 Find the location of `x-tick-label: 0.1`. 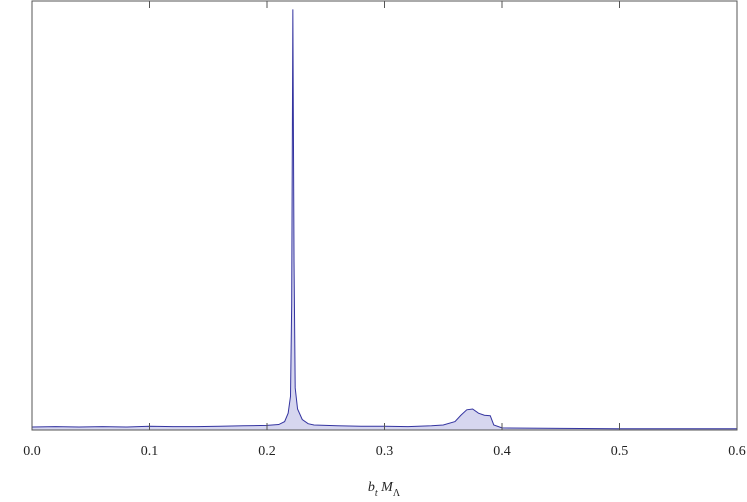

x-tick-label: 0.1 is located at coordinates (150, 451).